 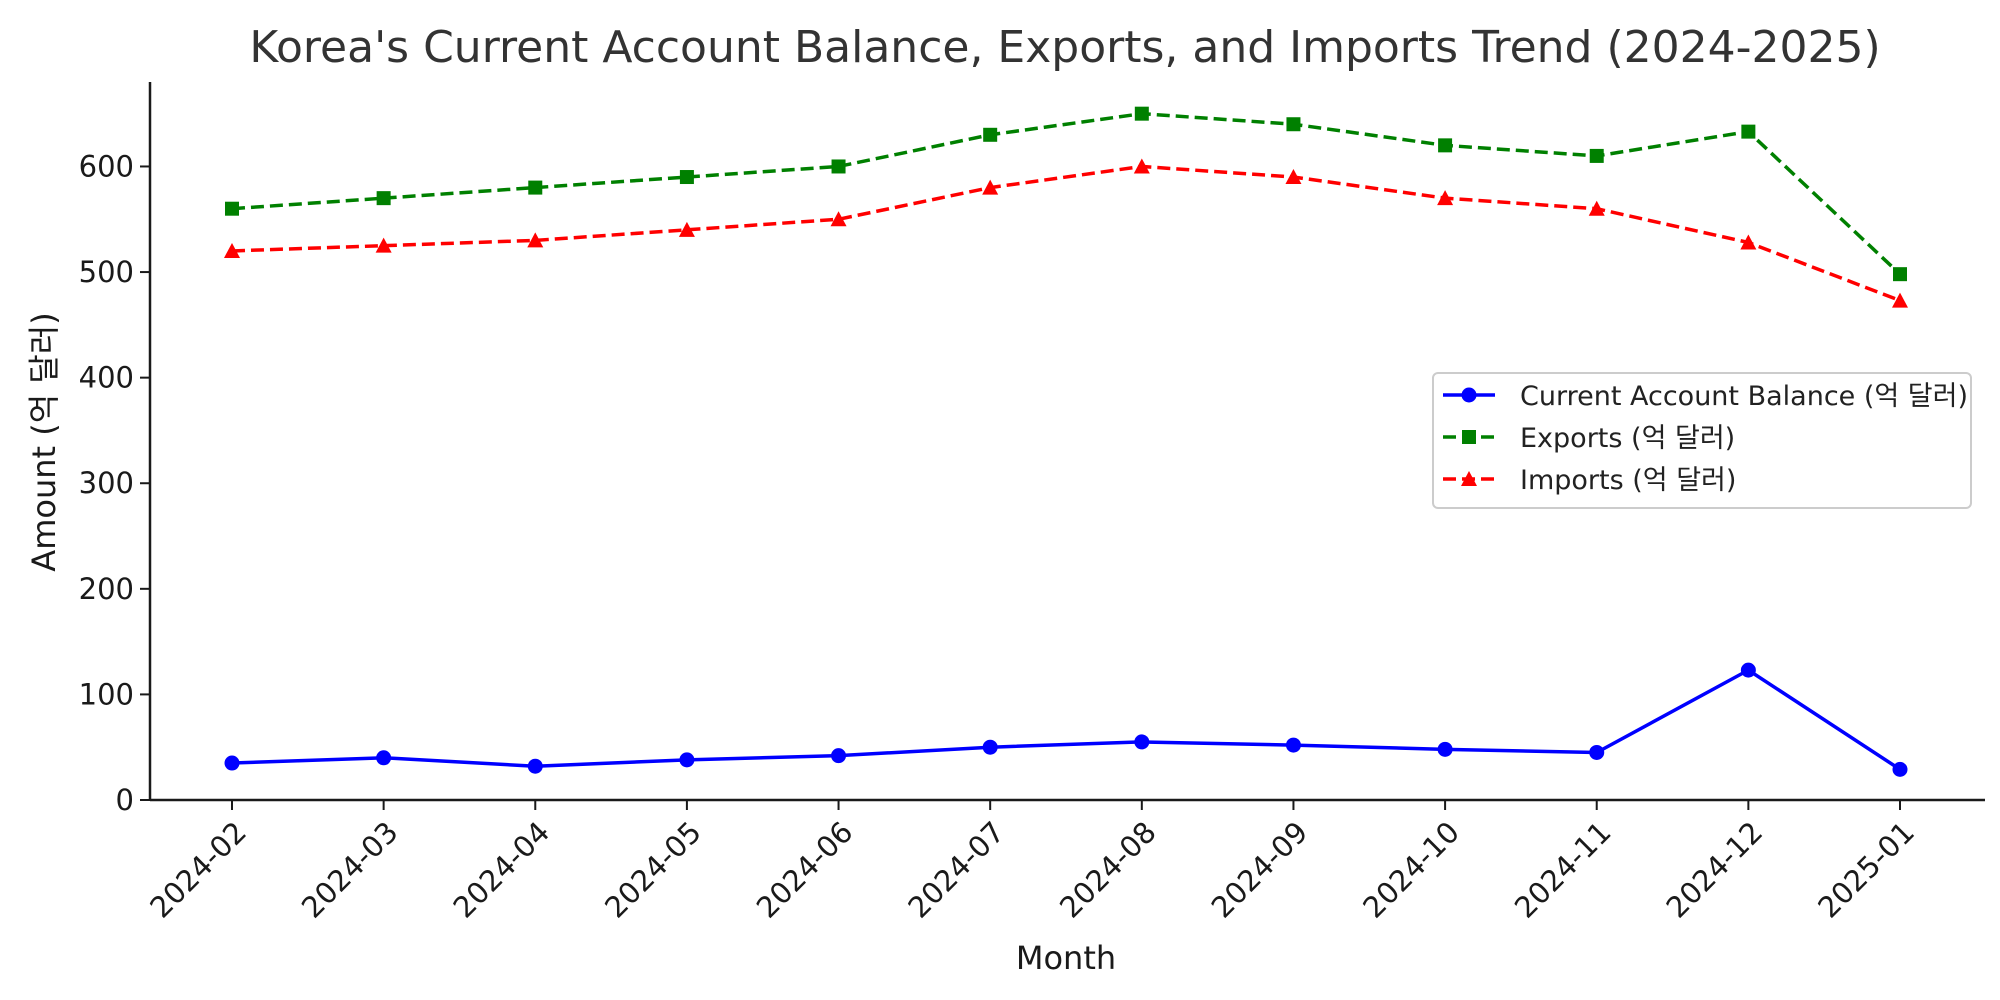 I want to click on legend-item: Current Account Balance (억 달러), so click(x=1705, y=396).